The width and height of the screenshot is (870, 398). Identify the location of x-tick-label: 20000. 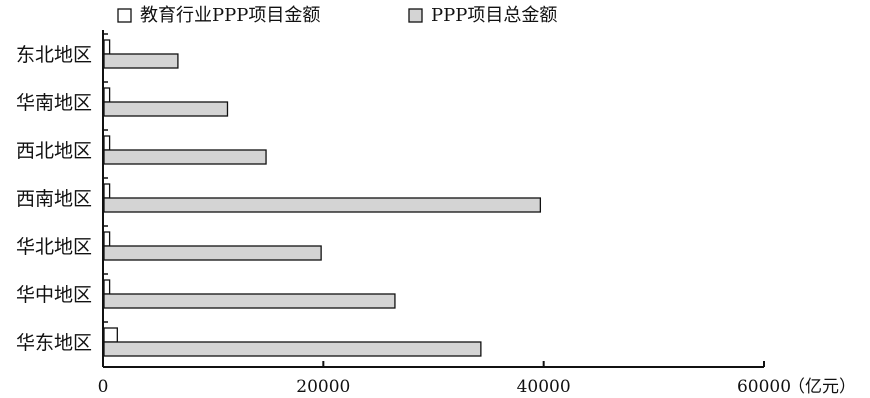
(323, 387).